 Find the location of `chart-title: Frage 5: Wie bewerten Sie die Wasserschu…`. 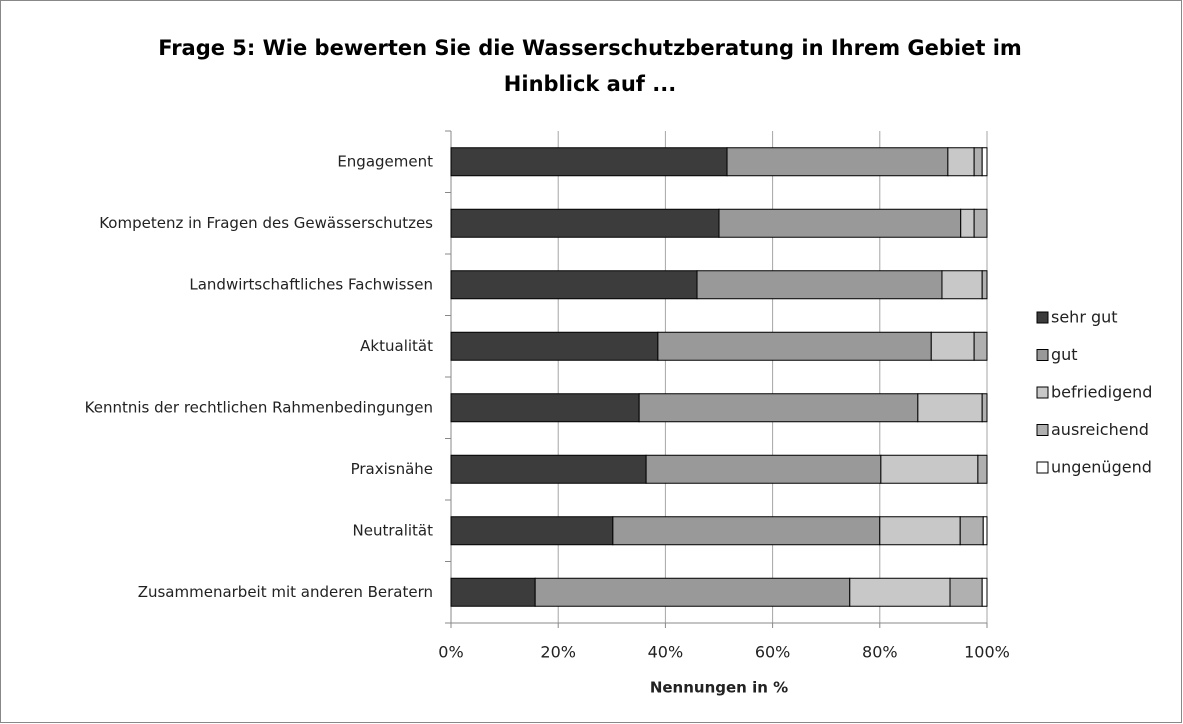

chart-title: Frage 5: Wie bewerten Sie die Wasserschu… is located at coordinates (590, 66).